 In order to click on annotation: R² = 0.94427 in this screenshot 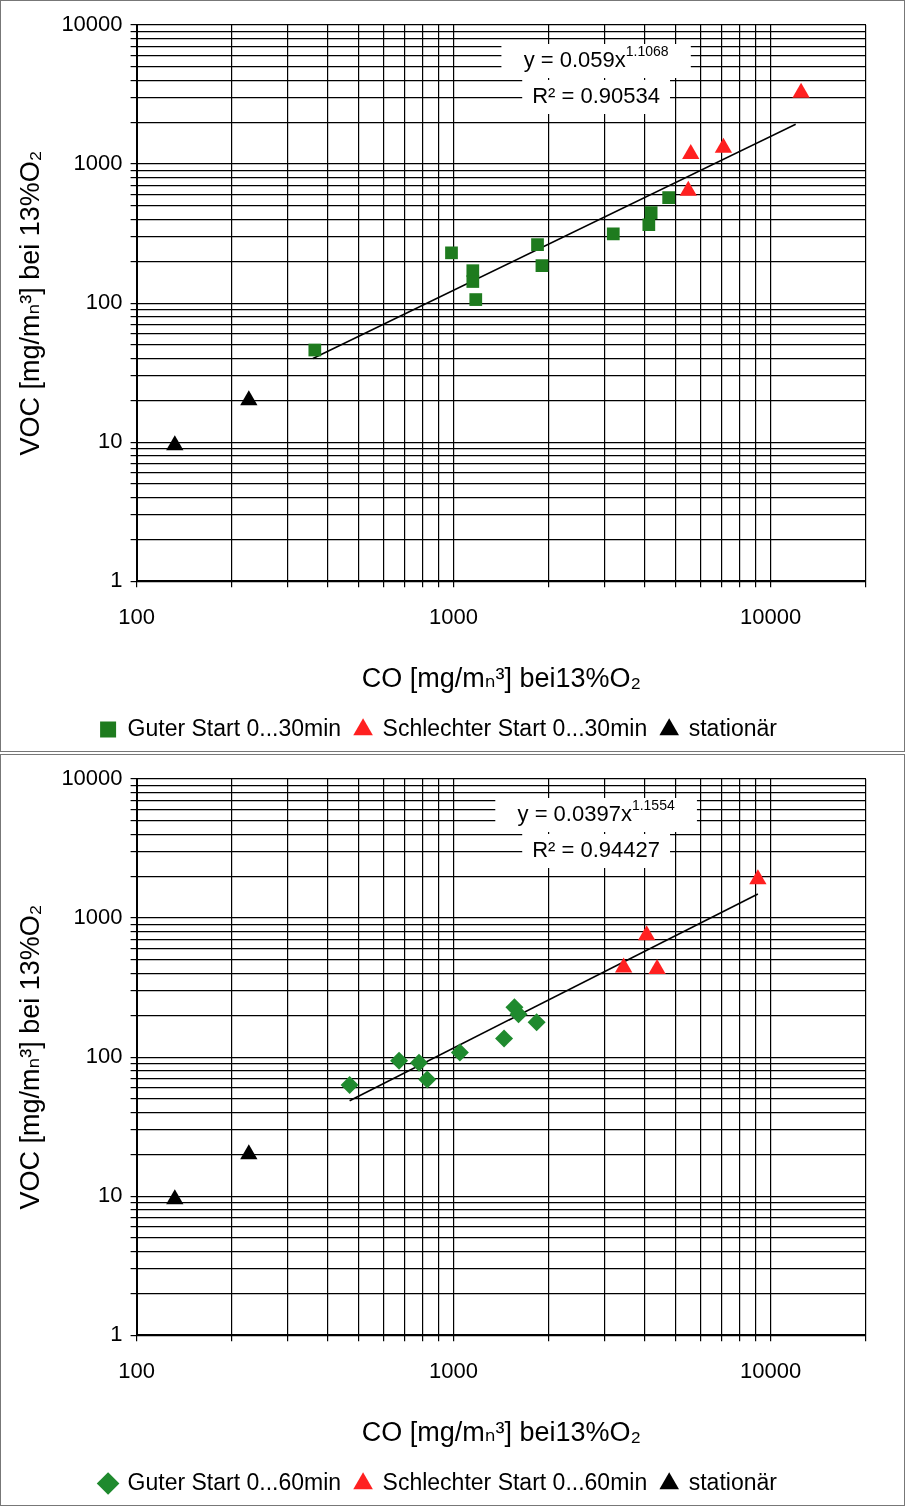, I will do `click(596, 850)`.